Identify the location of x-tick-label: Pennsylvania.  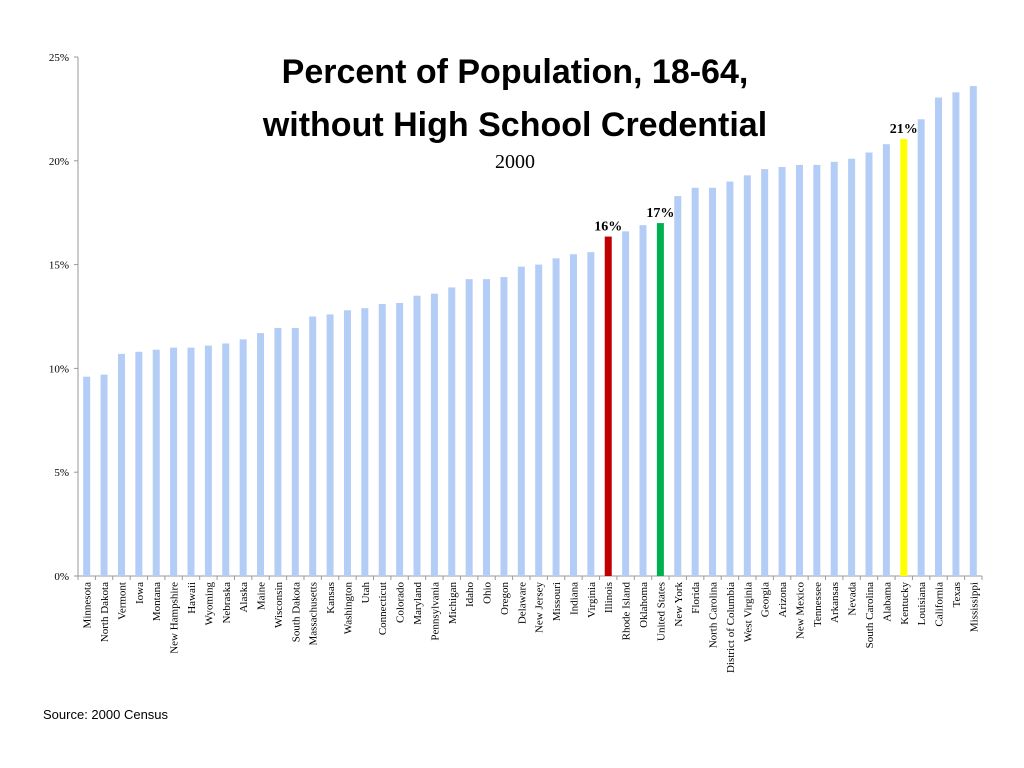
(435, 611).